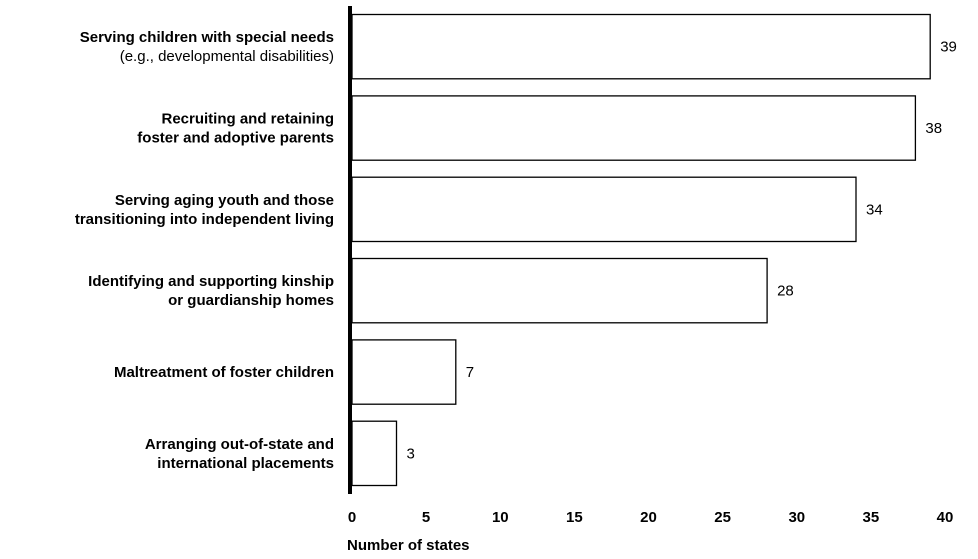 The image size is (978, 559). Describe the element at coordinates (574, 517) in the screenshot. I see `x-tick-label: 15` at that location.